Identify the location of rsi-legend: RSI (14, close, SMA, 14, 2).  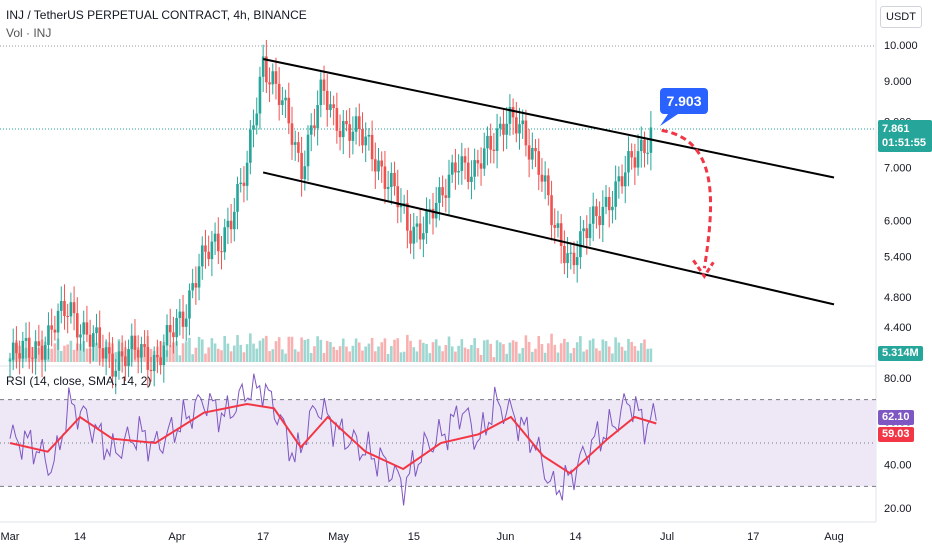
(79, 381).